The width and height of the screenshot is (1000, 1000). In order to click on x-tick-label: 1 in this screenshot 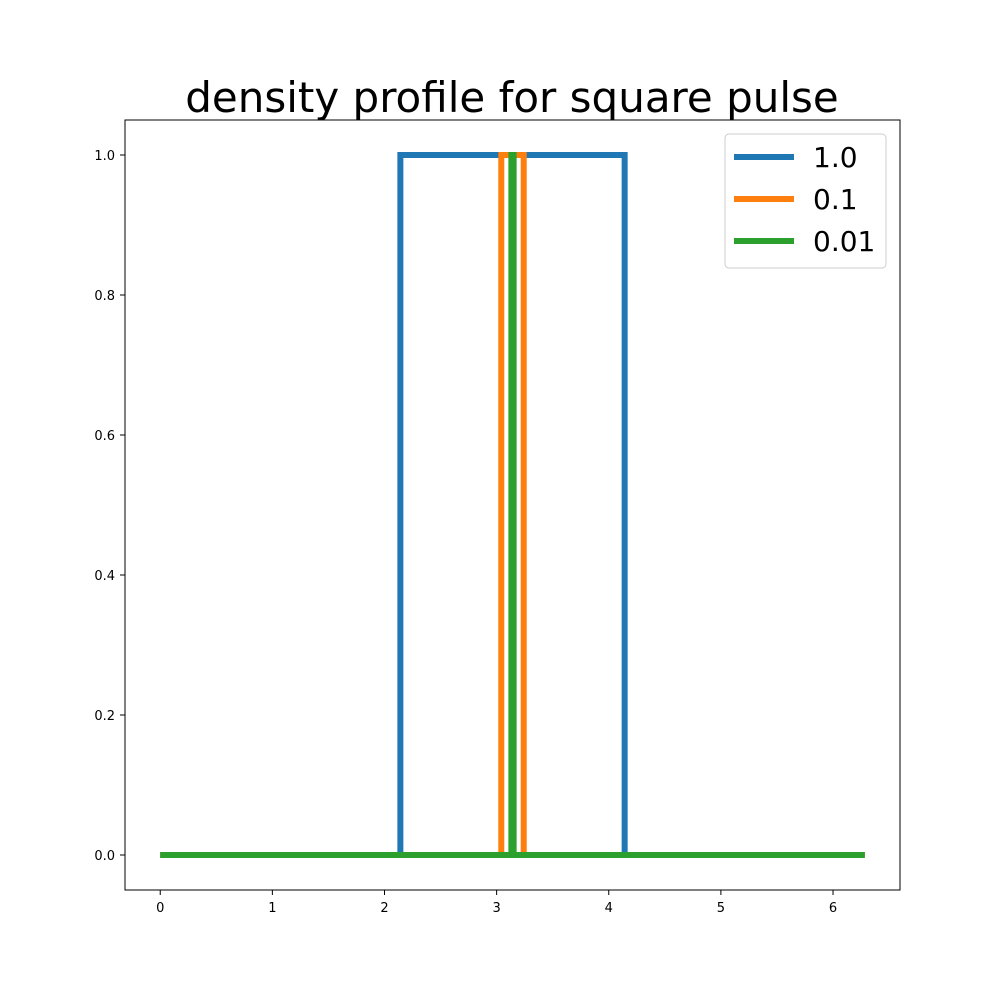, I will do `click(272, 908)`.